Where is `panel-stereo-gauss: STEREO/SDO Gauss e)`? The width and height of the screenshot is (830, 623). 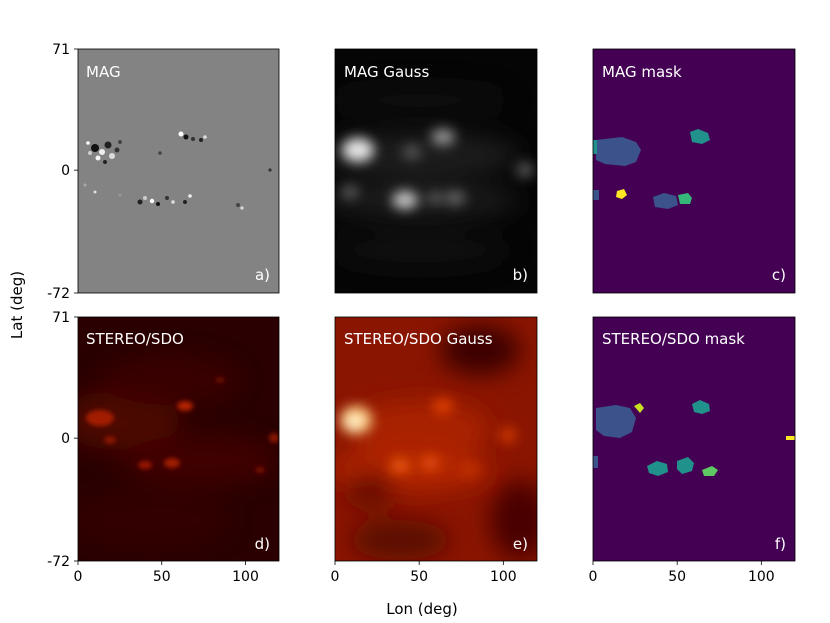
panel-stereo-gauss: STEREO/SDO Gauss e) is located at coordinates (436, 439).